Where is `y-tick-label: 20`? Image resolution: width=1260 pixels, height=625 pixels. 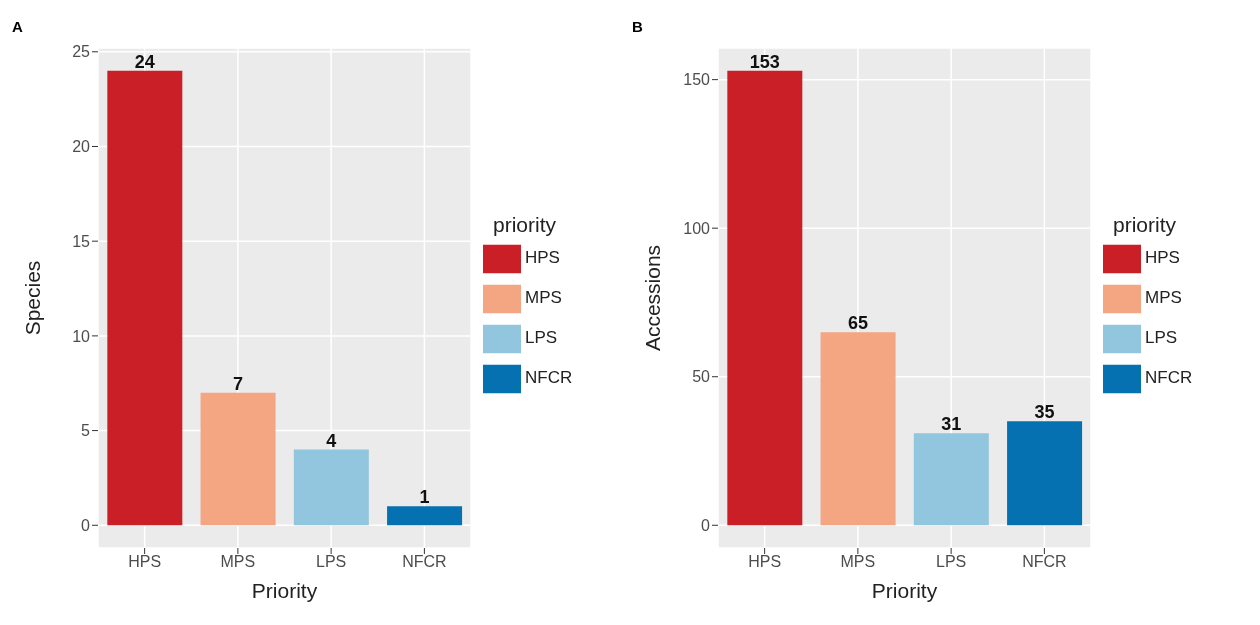 y-tick-label: 20 is located at coordinates (81, 147).